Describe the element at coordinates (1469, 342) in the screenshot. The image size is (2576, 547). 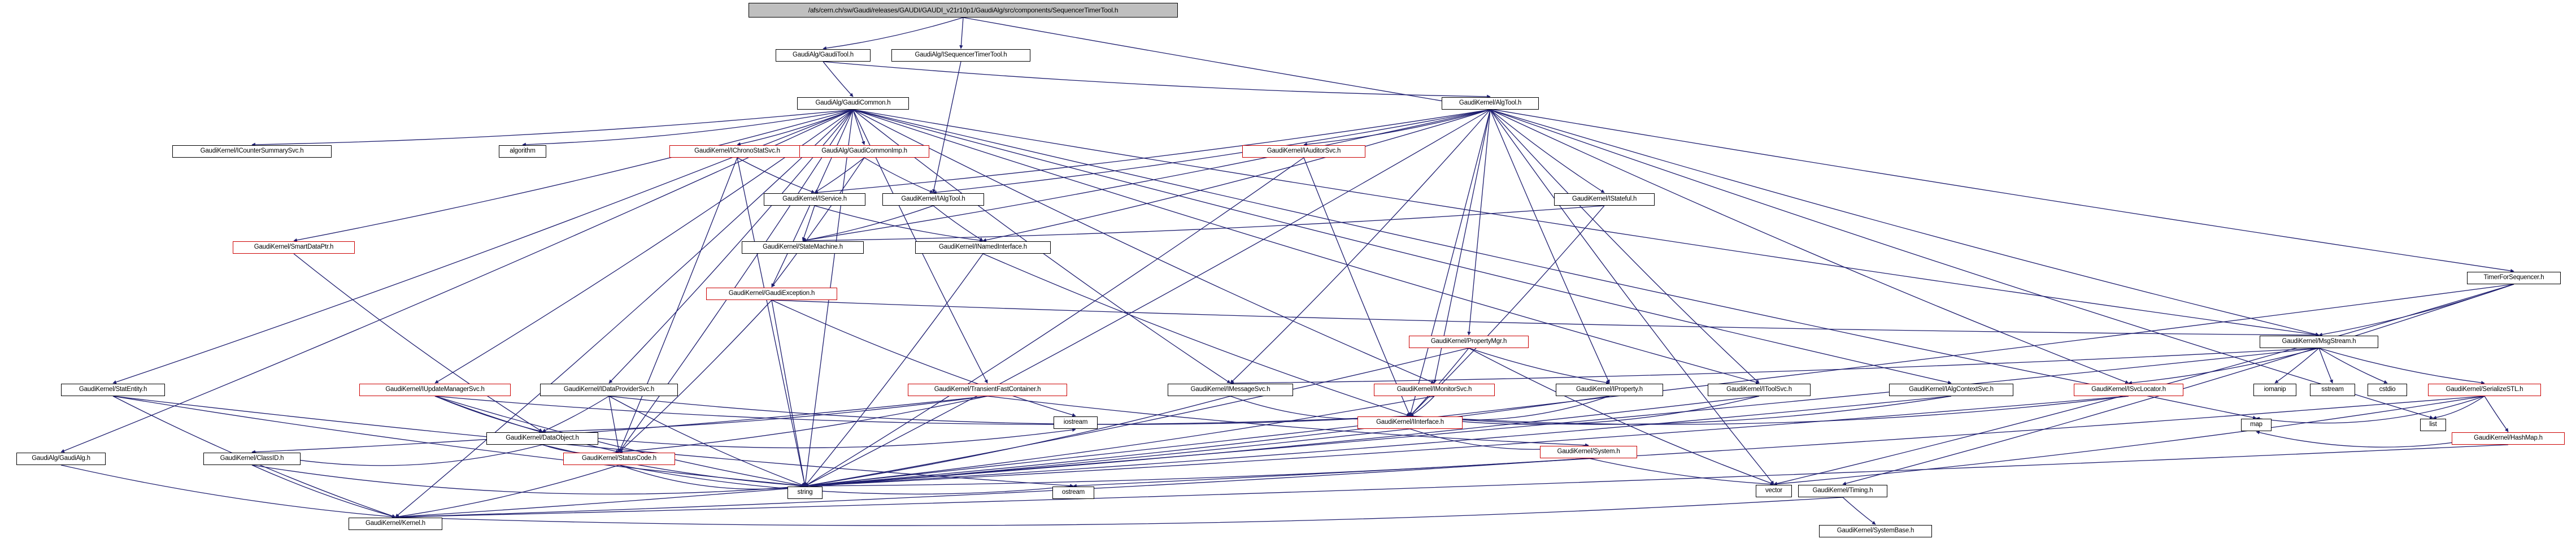
I see `graph-node-propertymgr: GaudiKernel/PropertyMgr.h` at that location.